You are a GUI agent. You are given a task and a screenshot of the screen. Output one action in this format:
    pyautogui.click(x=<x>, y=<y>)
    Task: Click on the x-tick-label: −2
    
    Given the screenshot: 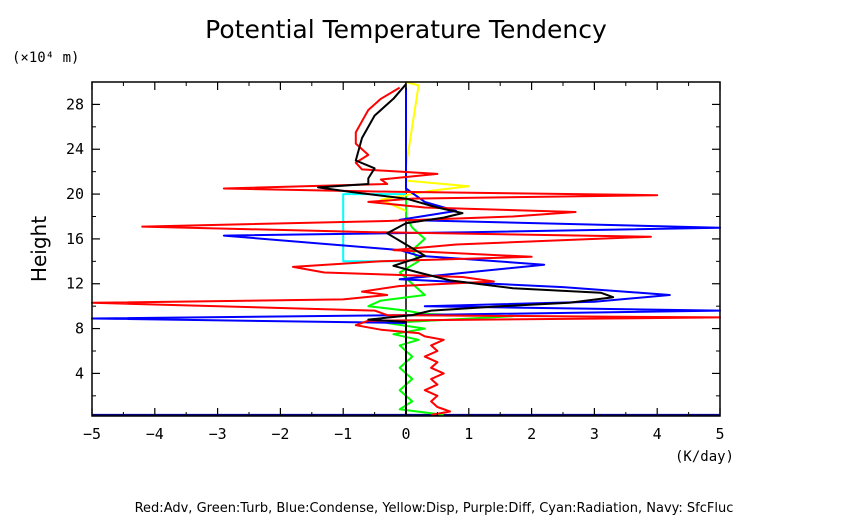 What is the action you would take?
    pyautogui.click(x=280, y=434)
    